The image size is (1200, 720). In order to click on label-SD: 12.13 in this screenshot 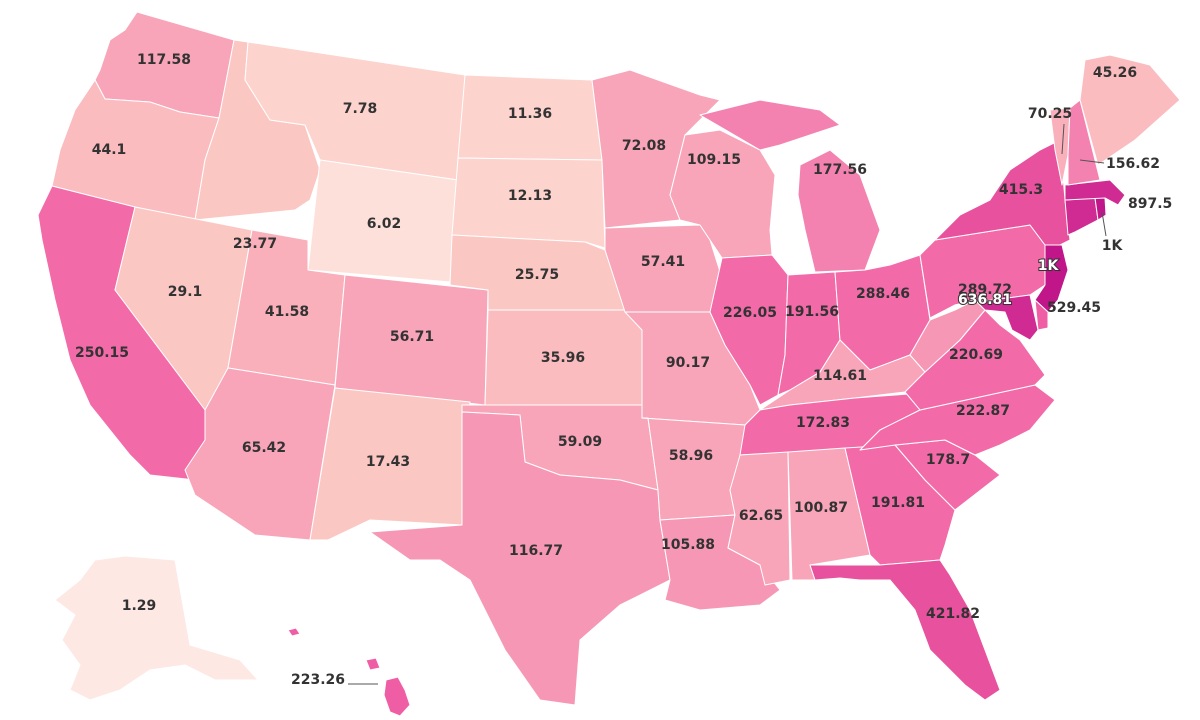, I will do `click(530, 196)`.